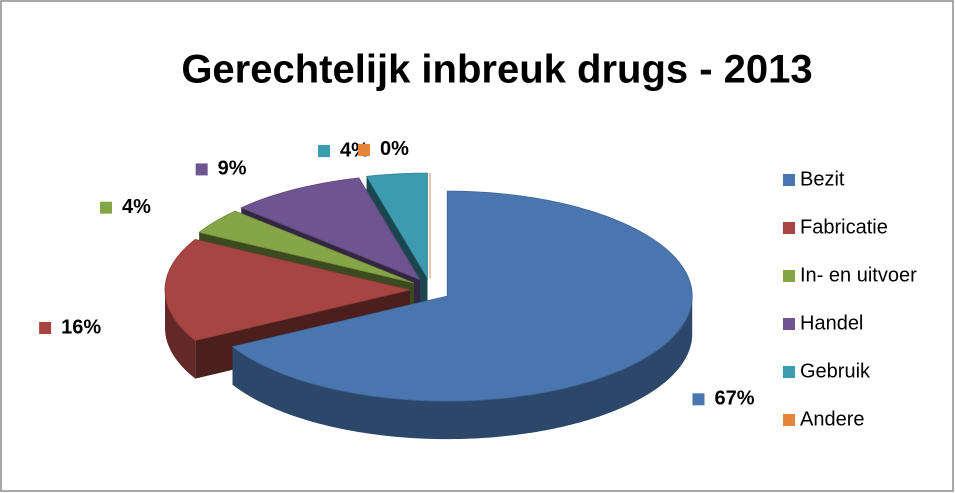  I want to click on legend-label: Handel, so click(831, 323).